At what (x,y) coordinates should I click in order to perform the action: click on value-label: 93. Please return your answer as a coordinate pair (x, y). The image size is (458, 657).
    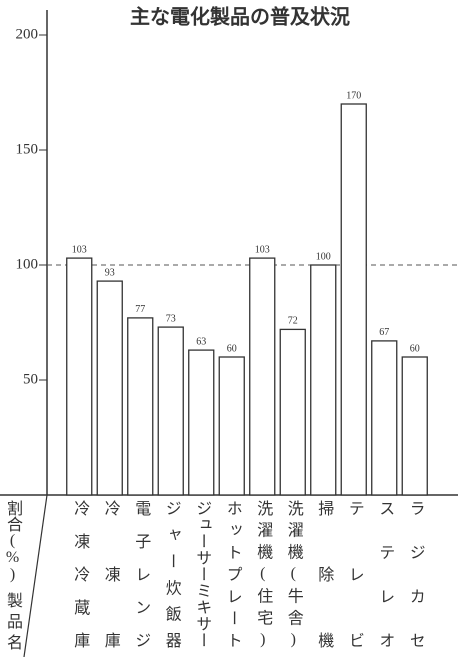
    Looking at the image, I should click on (110, 272).